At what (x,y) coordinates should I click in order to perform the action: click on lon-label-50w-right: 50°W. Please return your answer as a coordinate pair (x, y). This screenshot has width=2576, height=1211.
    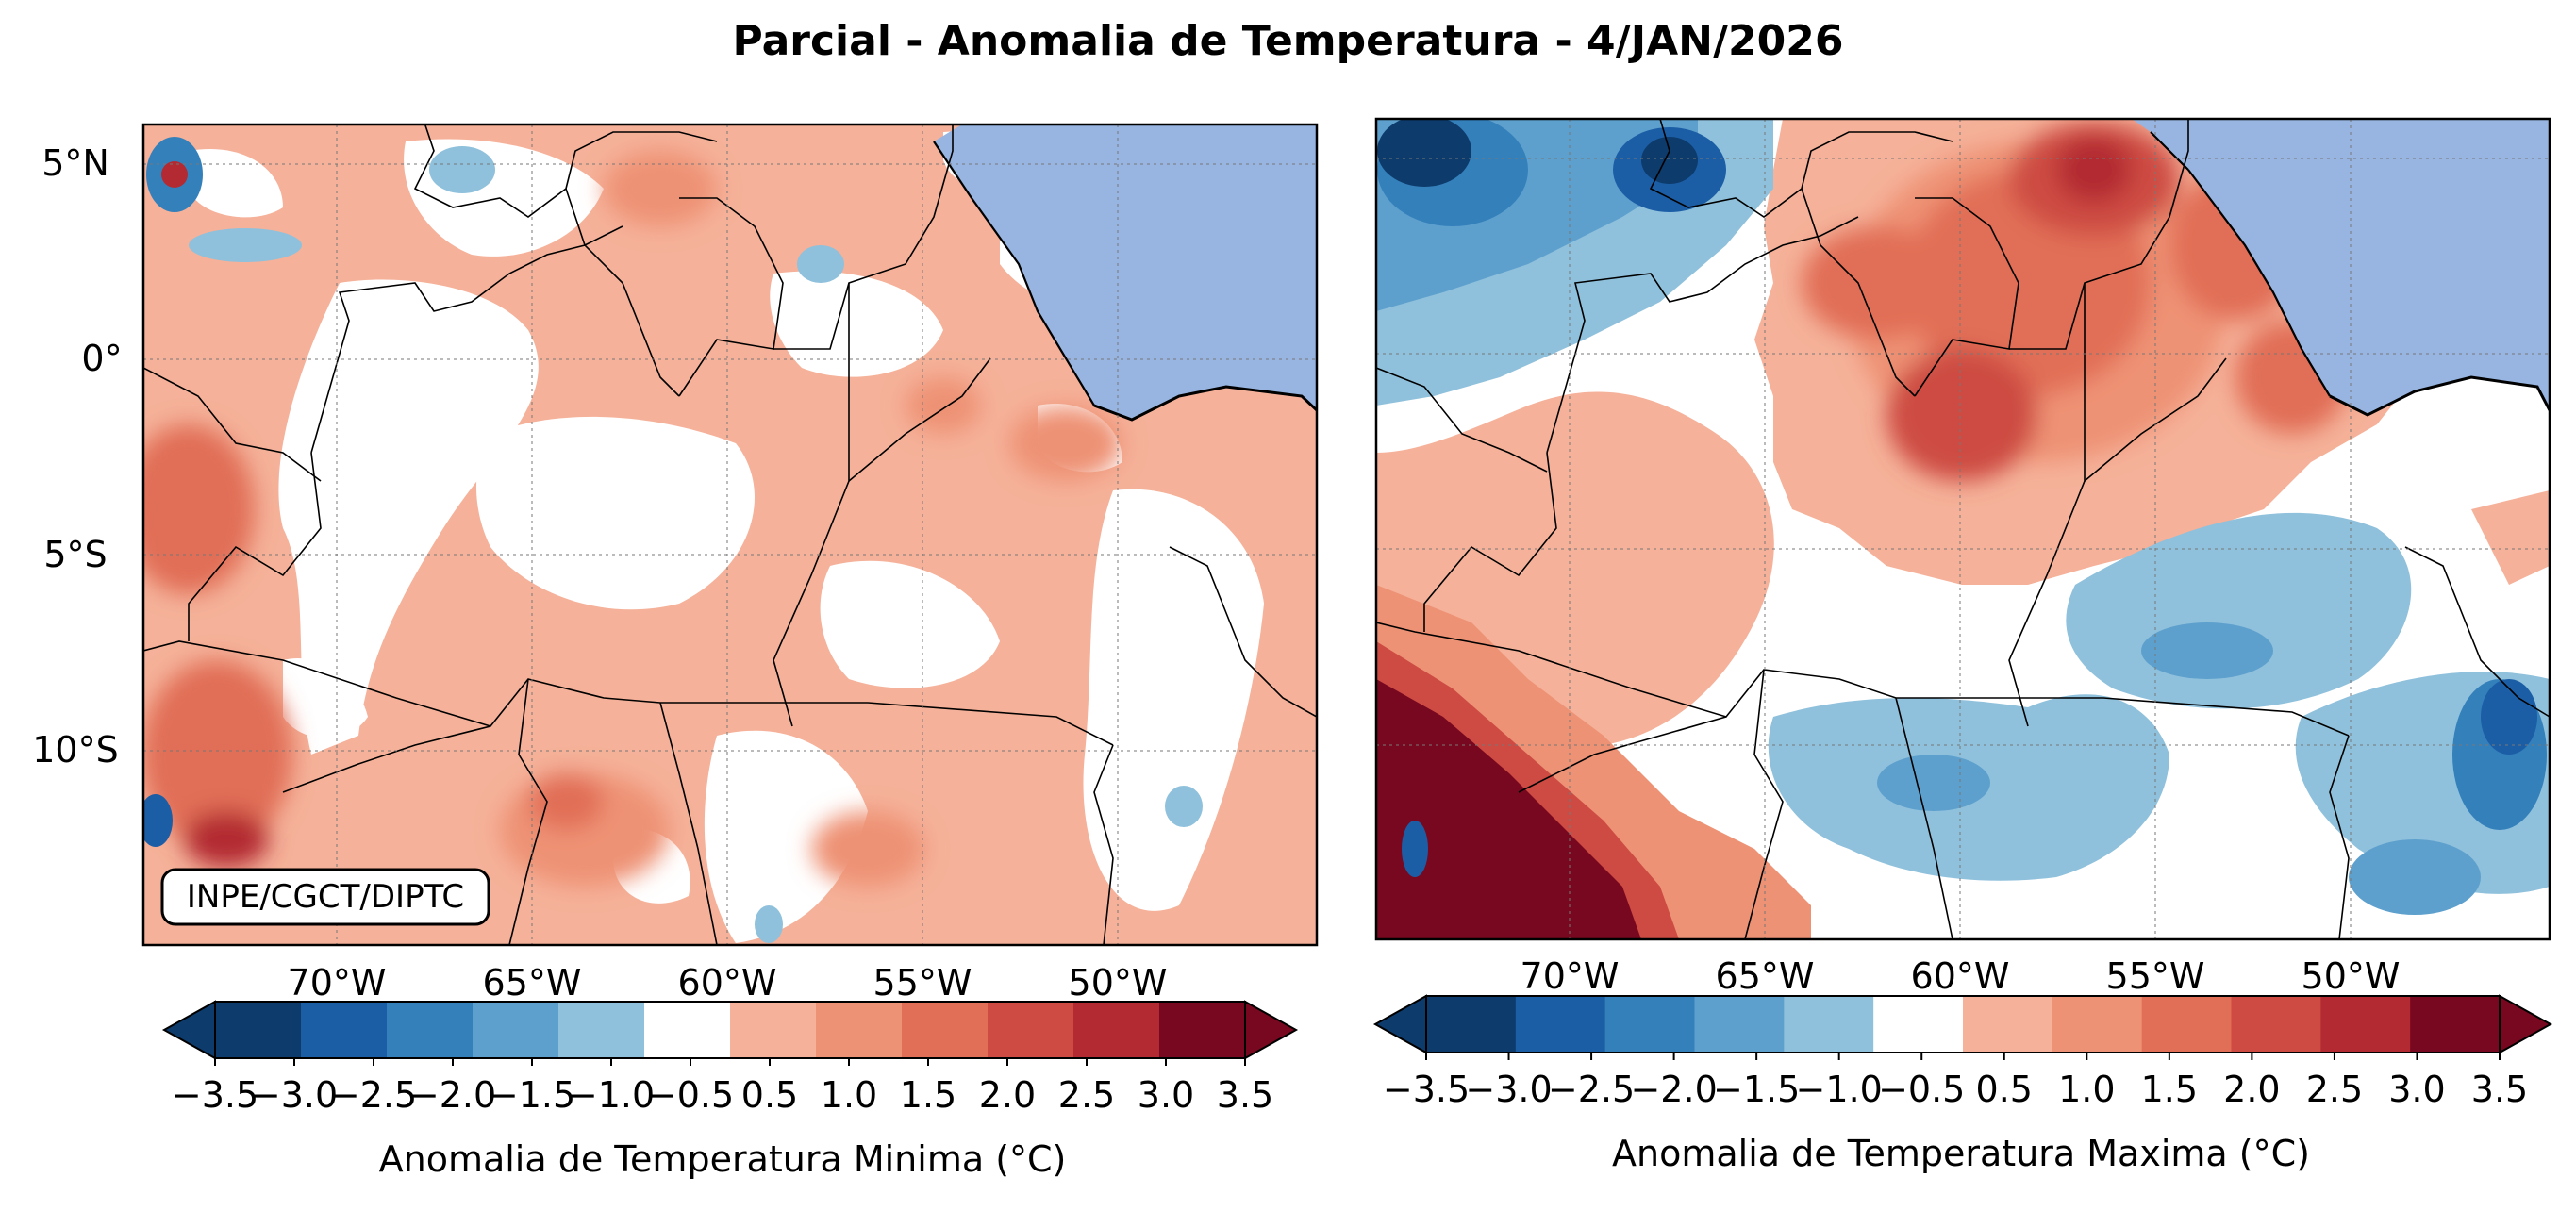
    Looking at the image, I should click on (2351, 976).